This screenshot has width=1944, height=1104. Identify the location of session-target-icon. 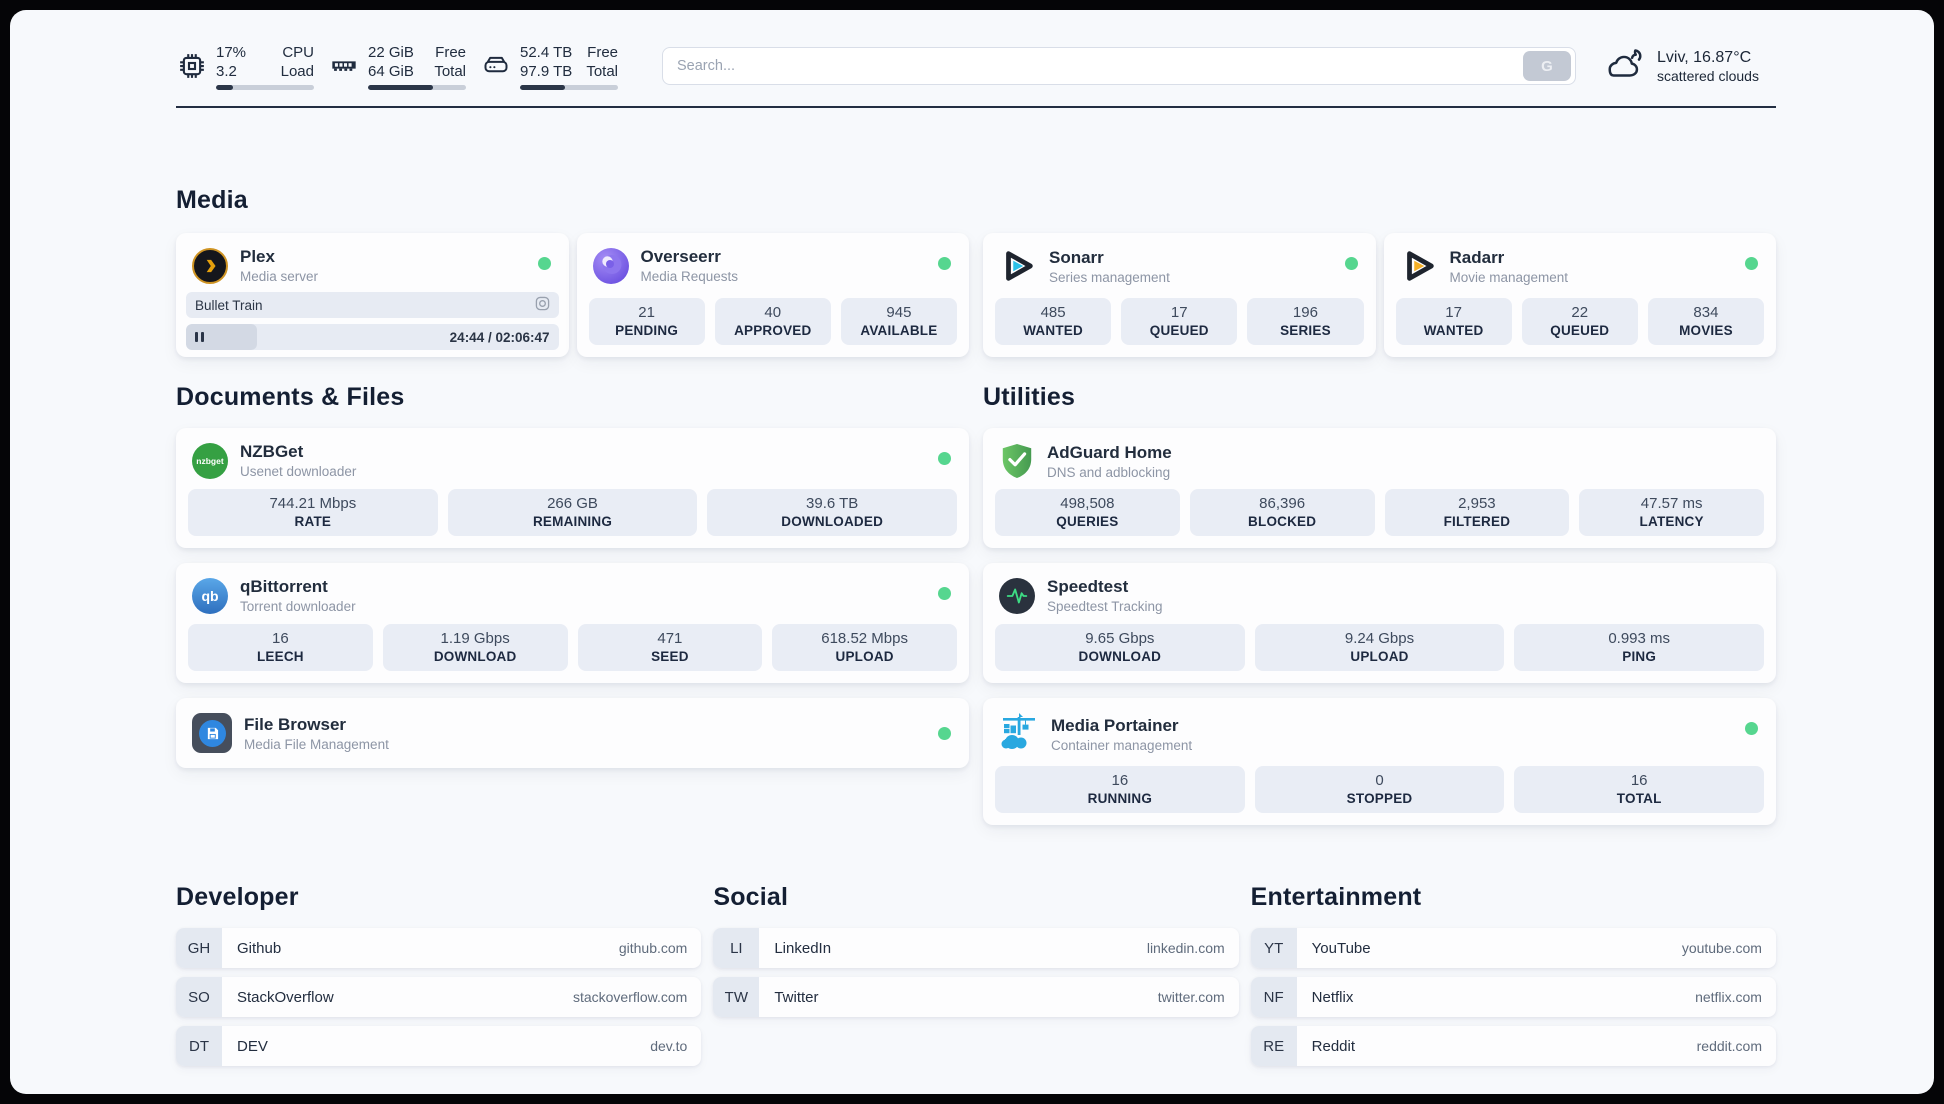
(542, 305).